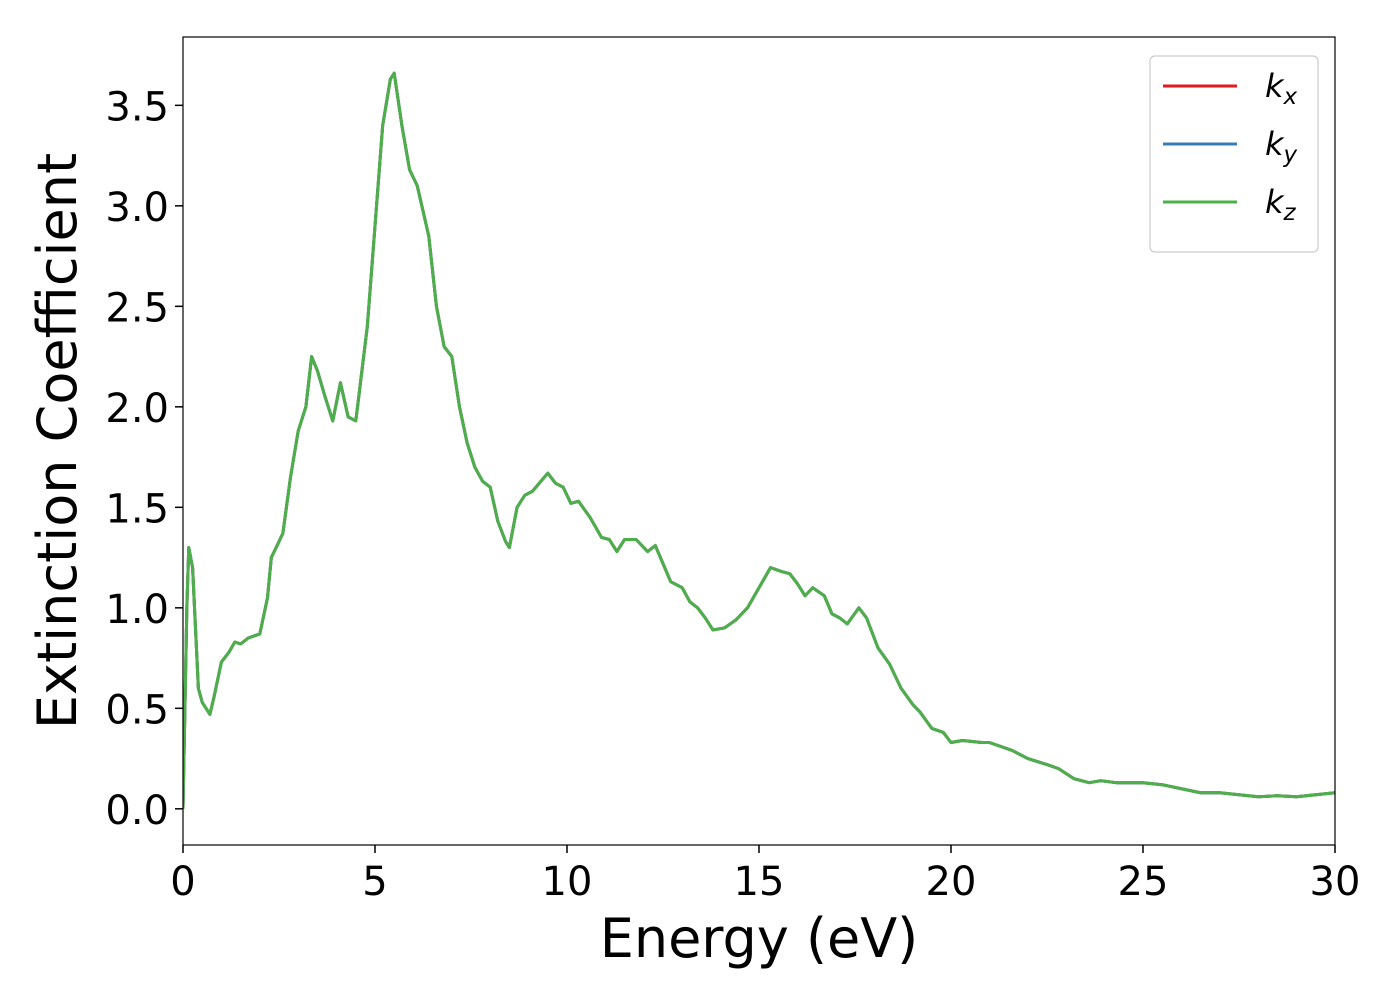 The width and height of the screenshot is (1400, 1000). I want to click on x-axis-label: Energy (eV), so click(759, 938).